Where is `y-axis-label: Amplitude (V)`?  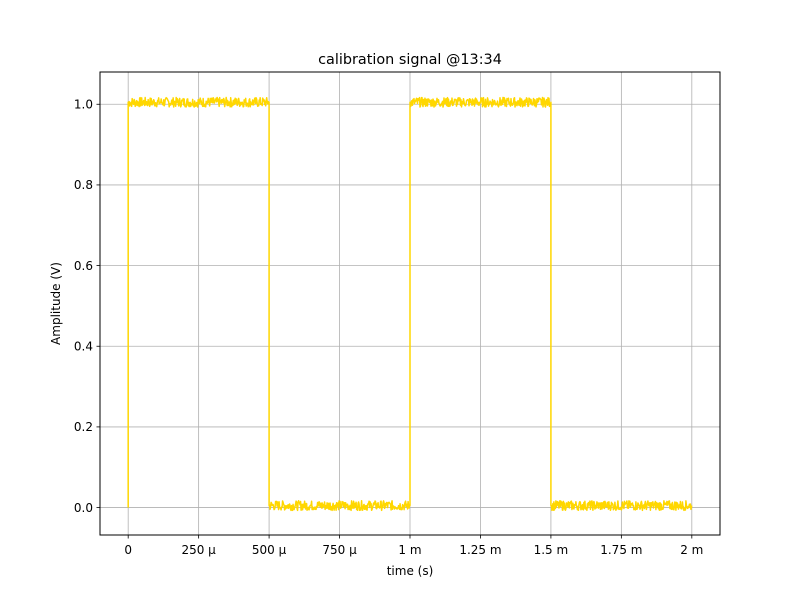
y-axis-label: Amplitude (V) is located at coordinates (56, 303).